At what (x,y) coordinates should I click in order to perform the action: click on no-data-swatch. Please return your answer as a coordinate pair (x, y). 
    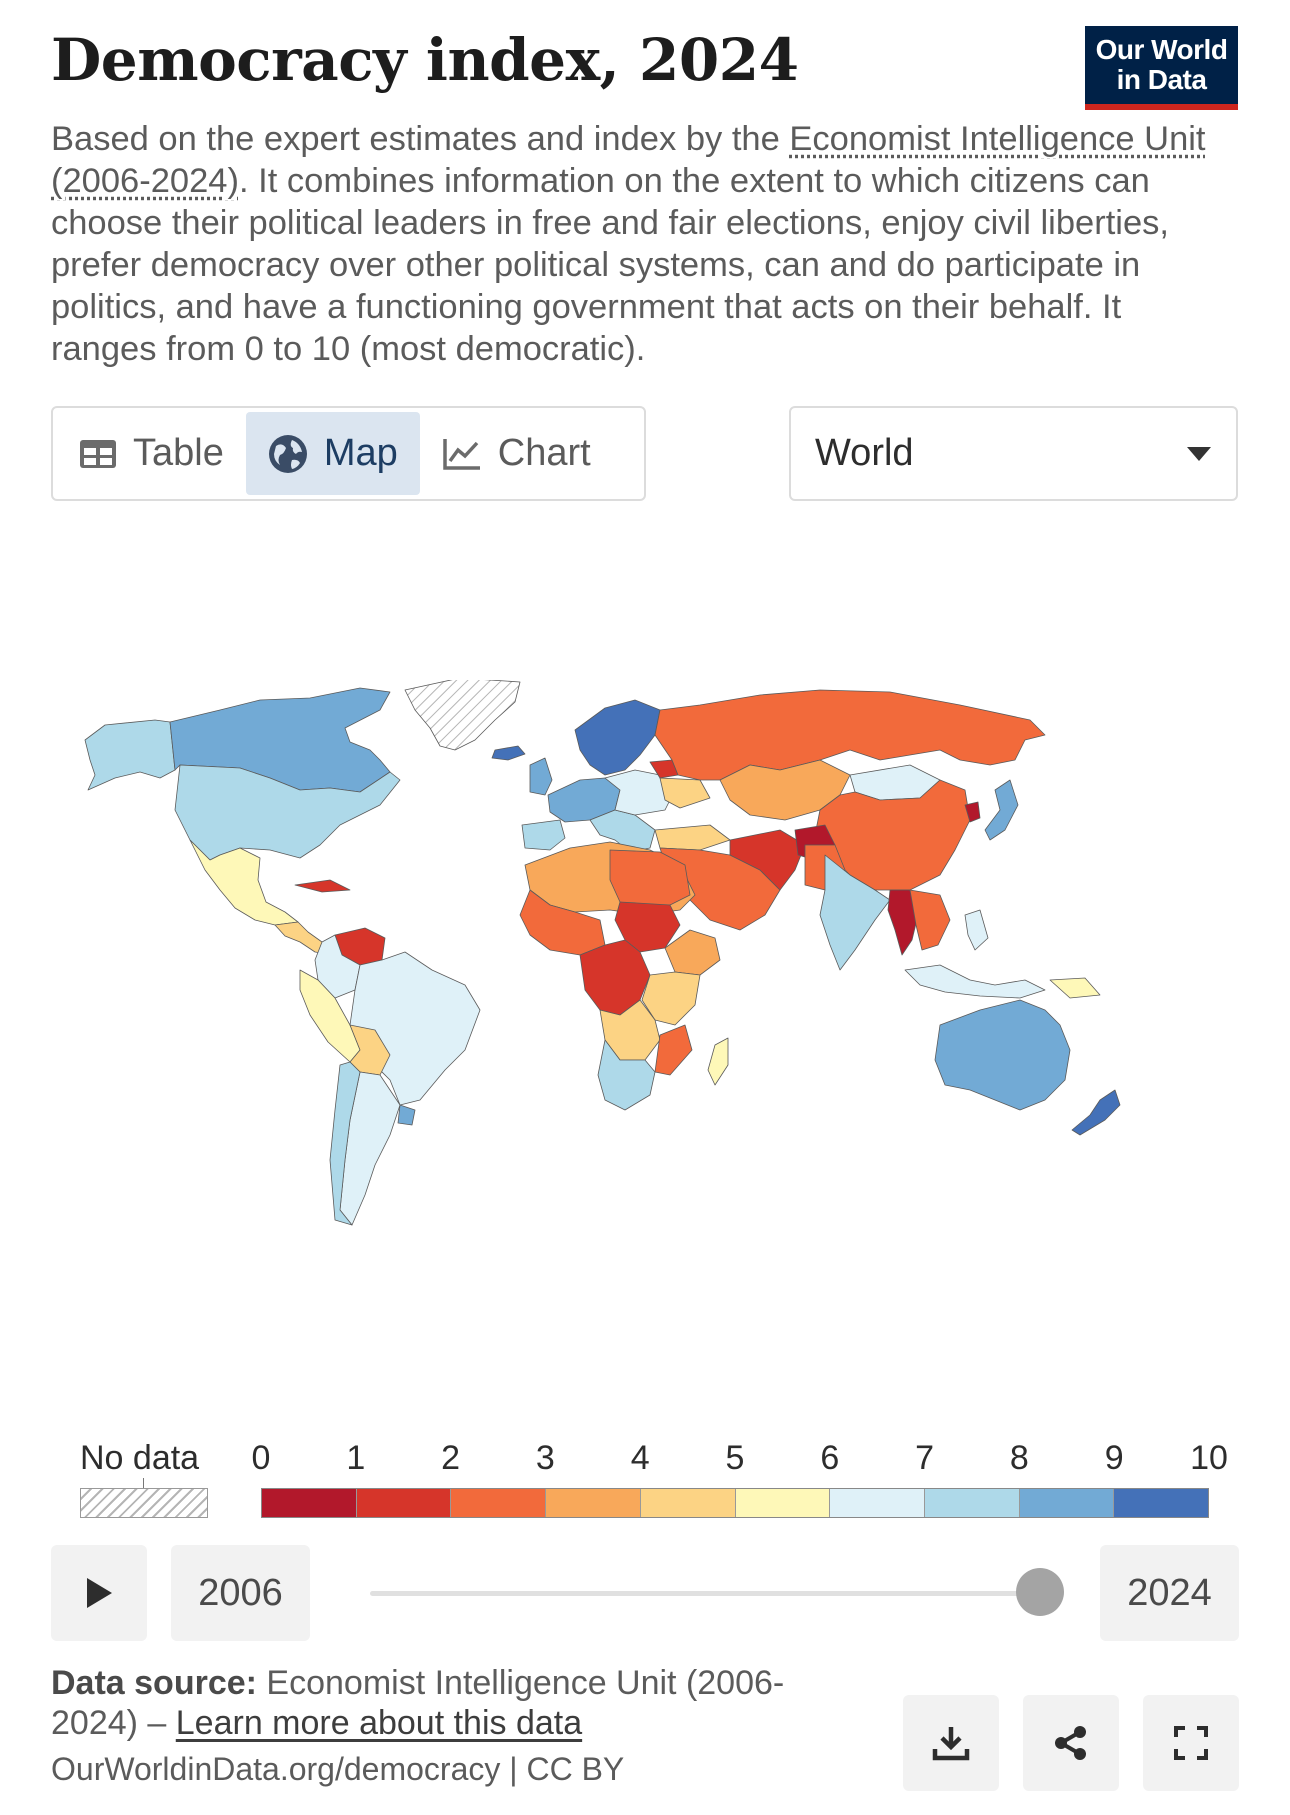
    Looking at the image, I should click on (144, 1503).